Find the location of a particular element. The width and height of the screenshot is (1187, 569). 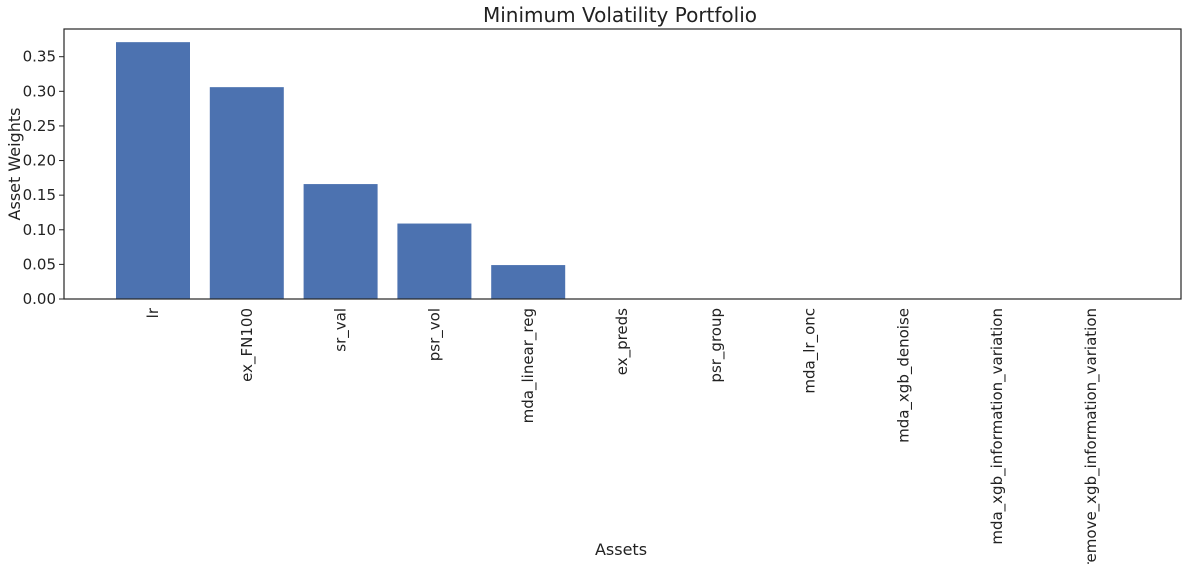

bar-mda_linear_reg is located at coordinates (528, 282).